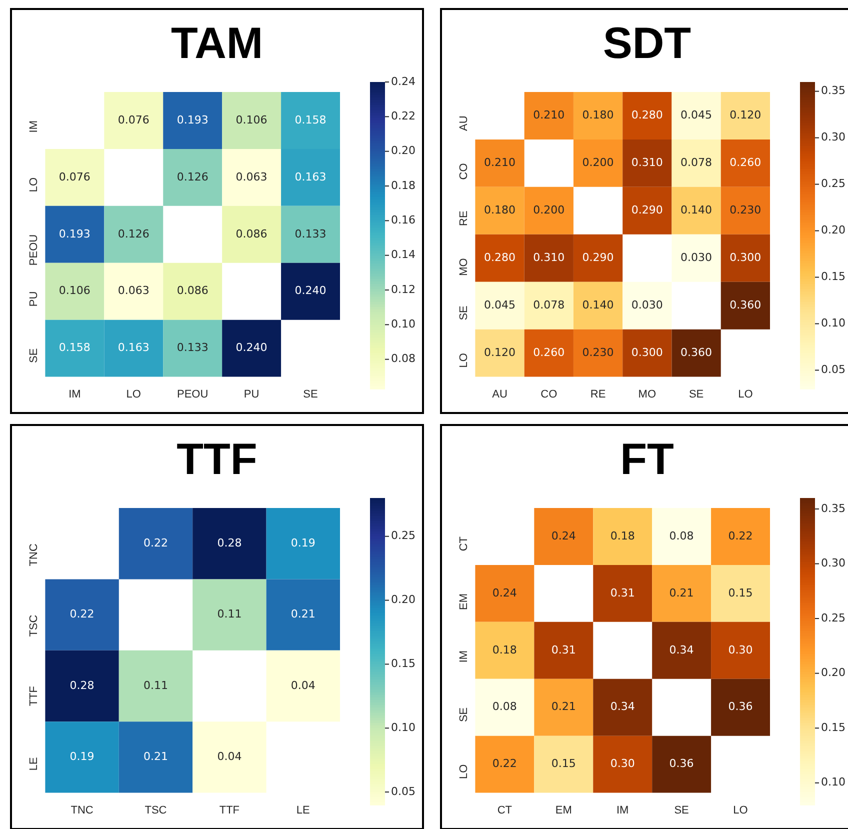 The image size is (848, 829). What do you see at coordinates (252, 394) in the screenshot?
I see `x-tick-label: PU` at bounding box center [252, 394].